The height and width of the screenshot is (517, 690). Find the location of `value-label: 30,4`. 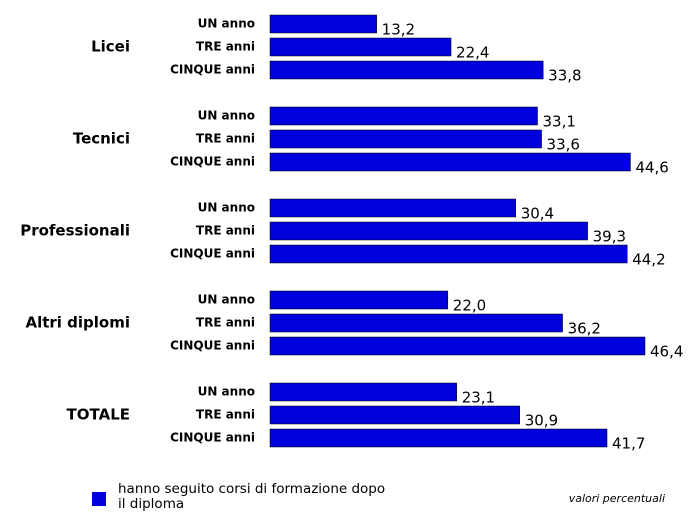

value-label: 30,4 is located at coordinates (537, 214).